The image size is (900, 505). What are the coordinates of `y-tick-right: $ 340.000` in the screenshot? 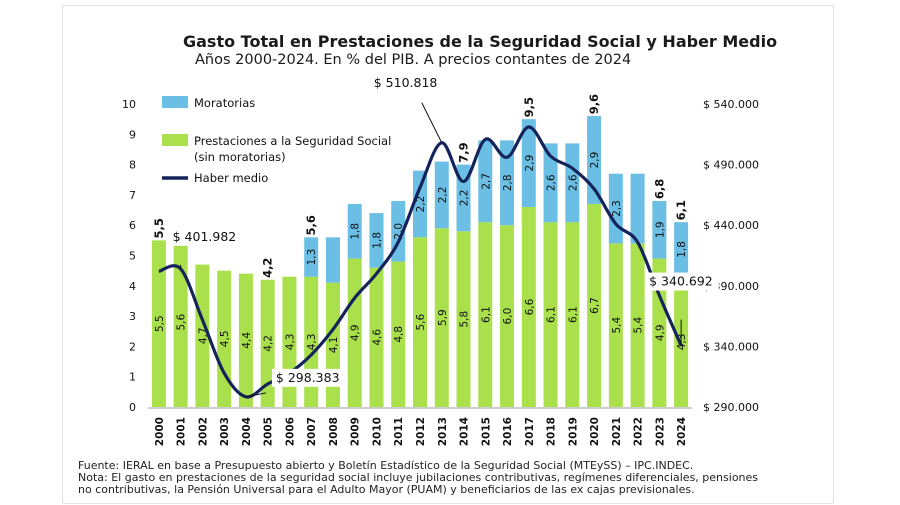 It's located at (731, 346).